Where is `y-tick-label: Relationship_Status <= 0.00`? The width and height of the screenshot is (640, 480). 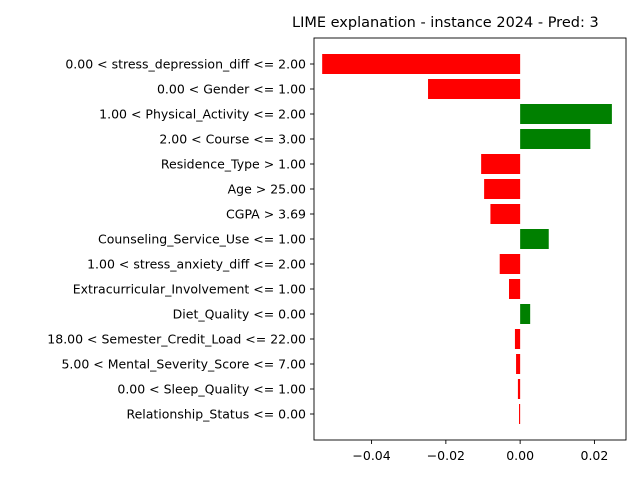 y-tick-label: Relationship_Status <= 0.00 is located at coordinates (216, 414).